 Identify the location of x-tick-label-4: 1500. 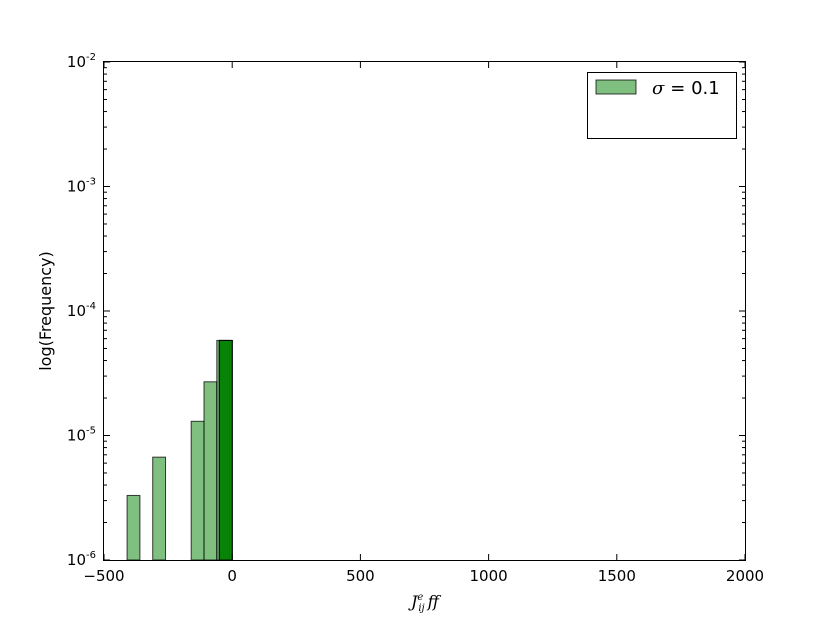
(617, 576).